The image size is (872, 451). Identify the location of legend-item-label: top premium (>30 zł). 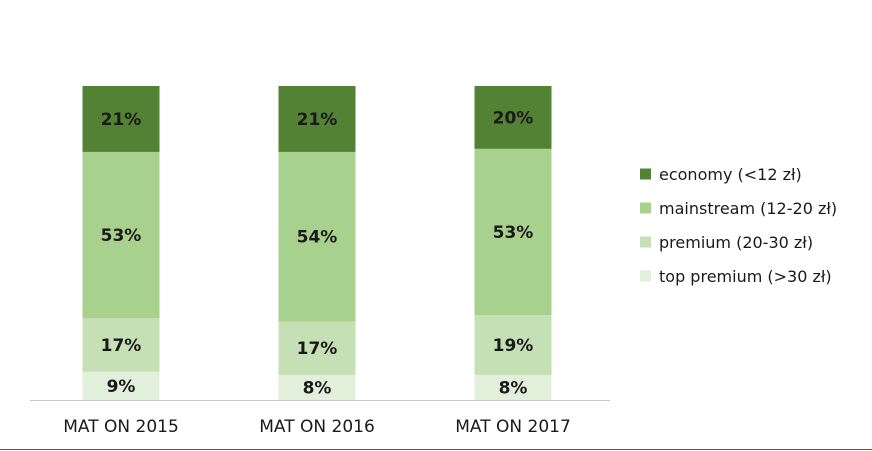
(745, 276).